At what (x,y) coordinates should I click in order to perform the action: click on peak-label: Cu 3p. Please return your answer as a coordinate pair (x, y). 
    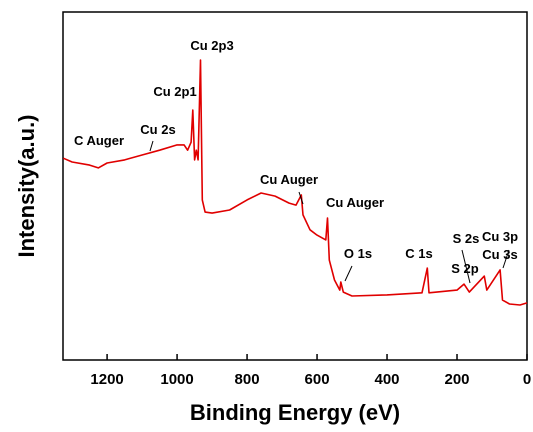
    Looking at the image, I should click on (500, 236).